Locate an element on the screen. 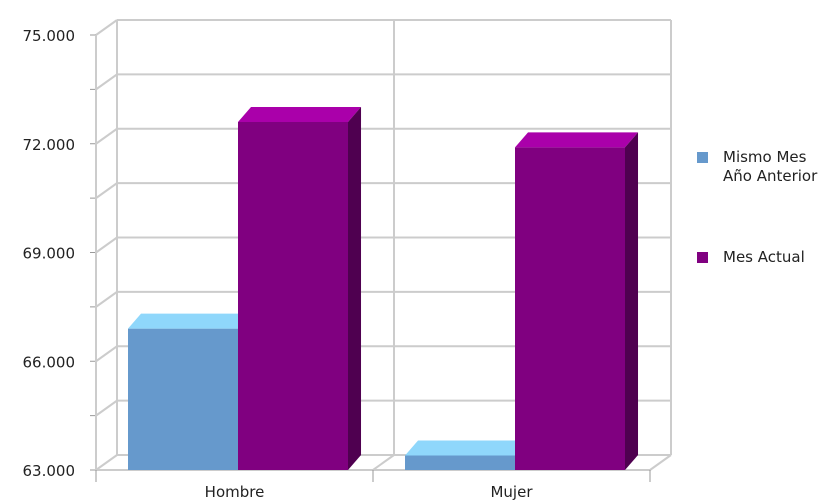 The image size is (838, 500). y-tick-label: 75.000 is located at coordinates (49, 36).